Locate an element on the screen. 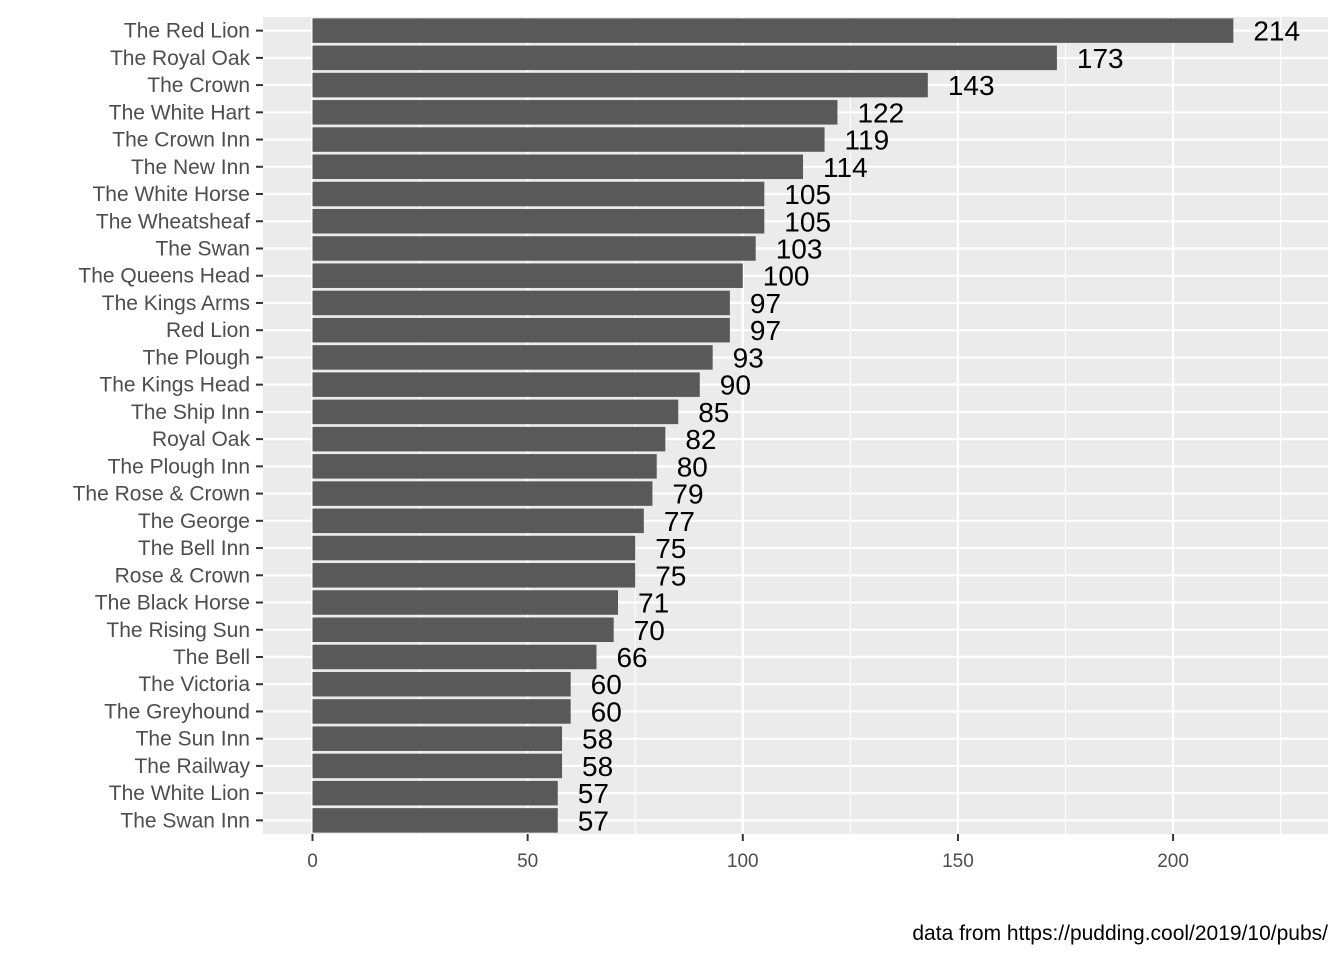  data-label: 119 is located at coordinates (867, 140).